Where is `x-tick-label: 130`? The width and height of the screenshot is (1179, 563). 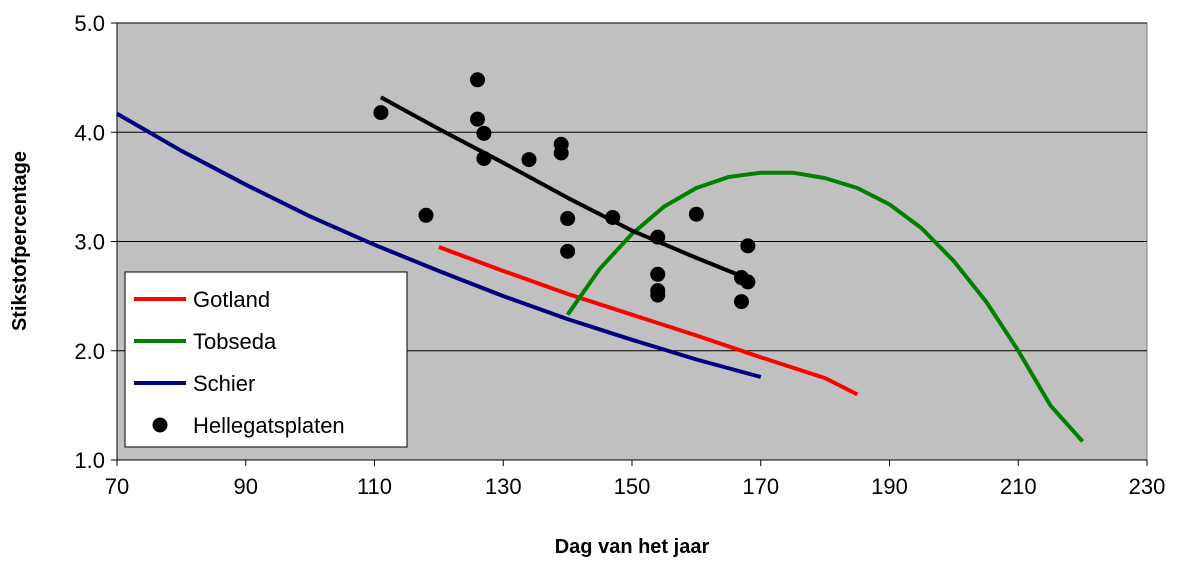
x-tick-label: 130 is located at coordinates (503, 486).